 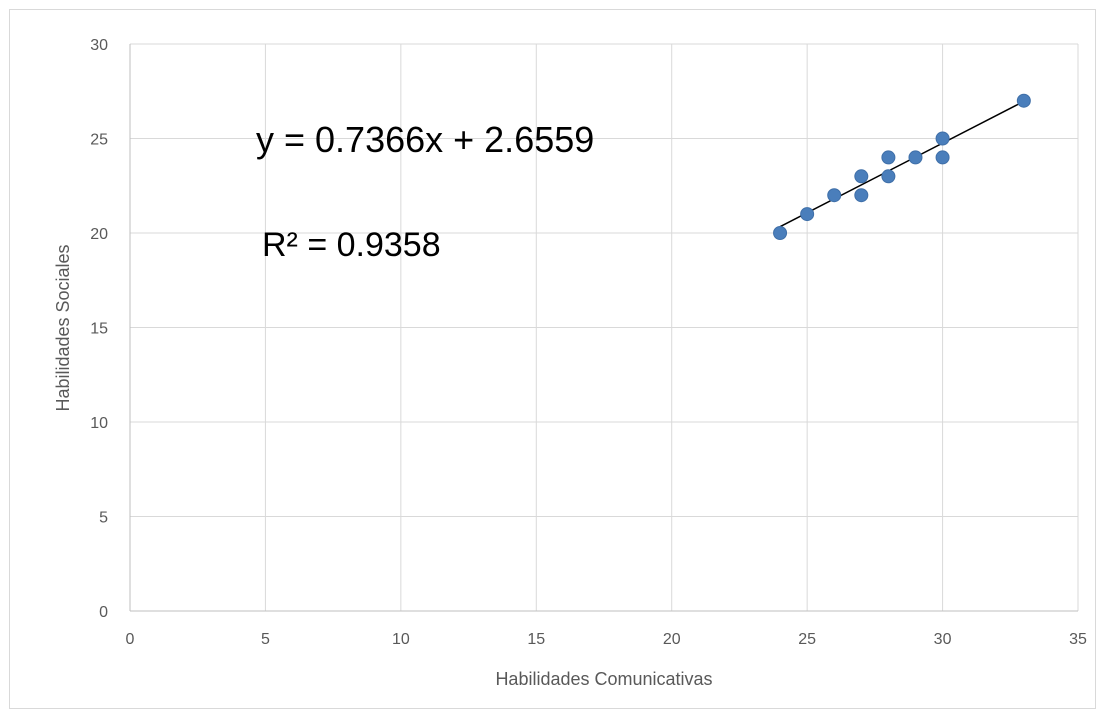 I want to click on y-tick-label: 30, so click(x=99, y=45).